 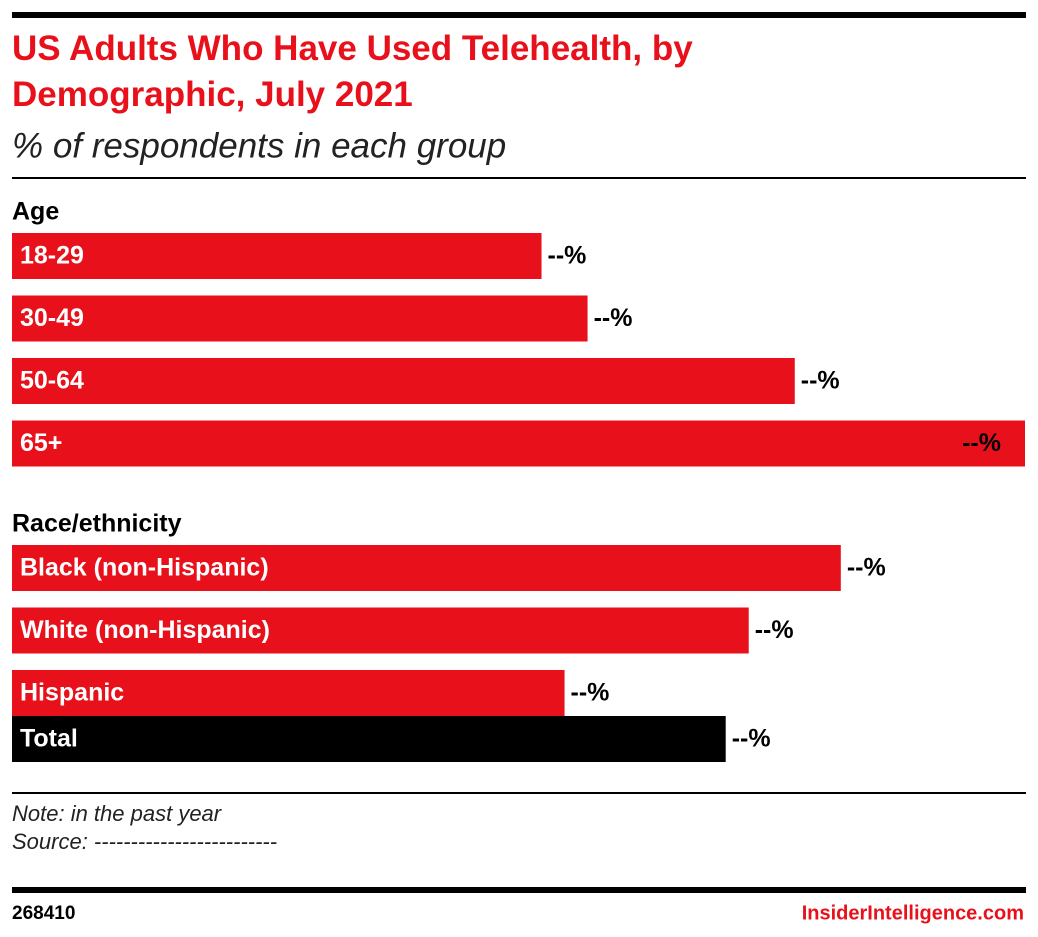 What do you see at coordinates (52, 318) in the screenshot?
I see `bar-label: 30-49` at bounding box center [52, 318].